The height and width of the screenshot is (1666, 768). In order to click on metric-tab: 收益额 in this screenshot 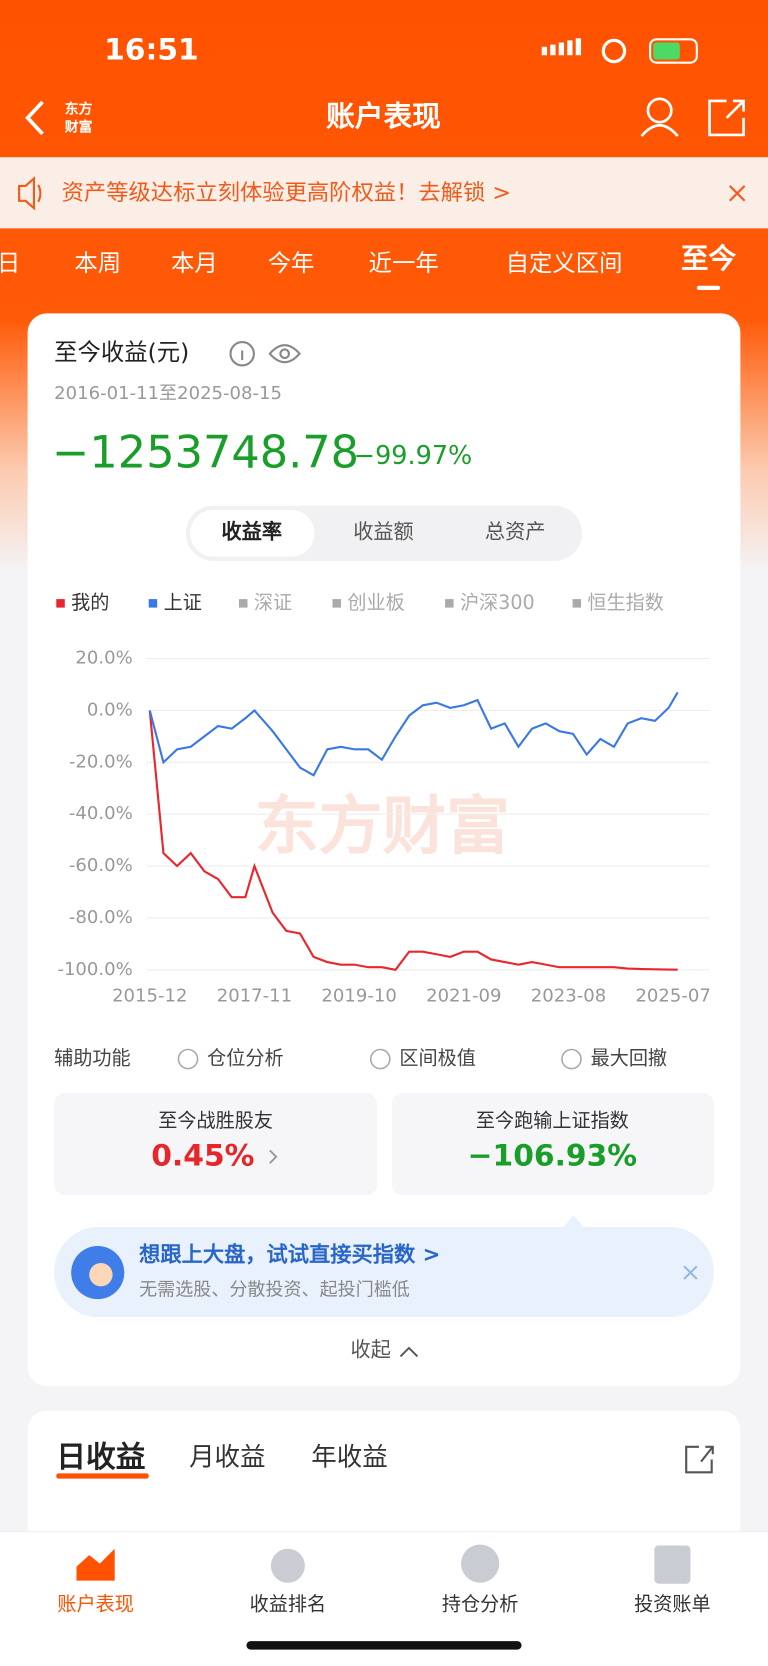, I will do `click(383, 532)`.